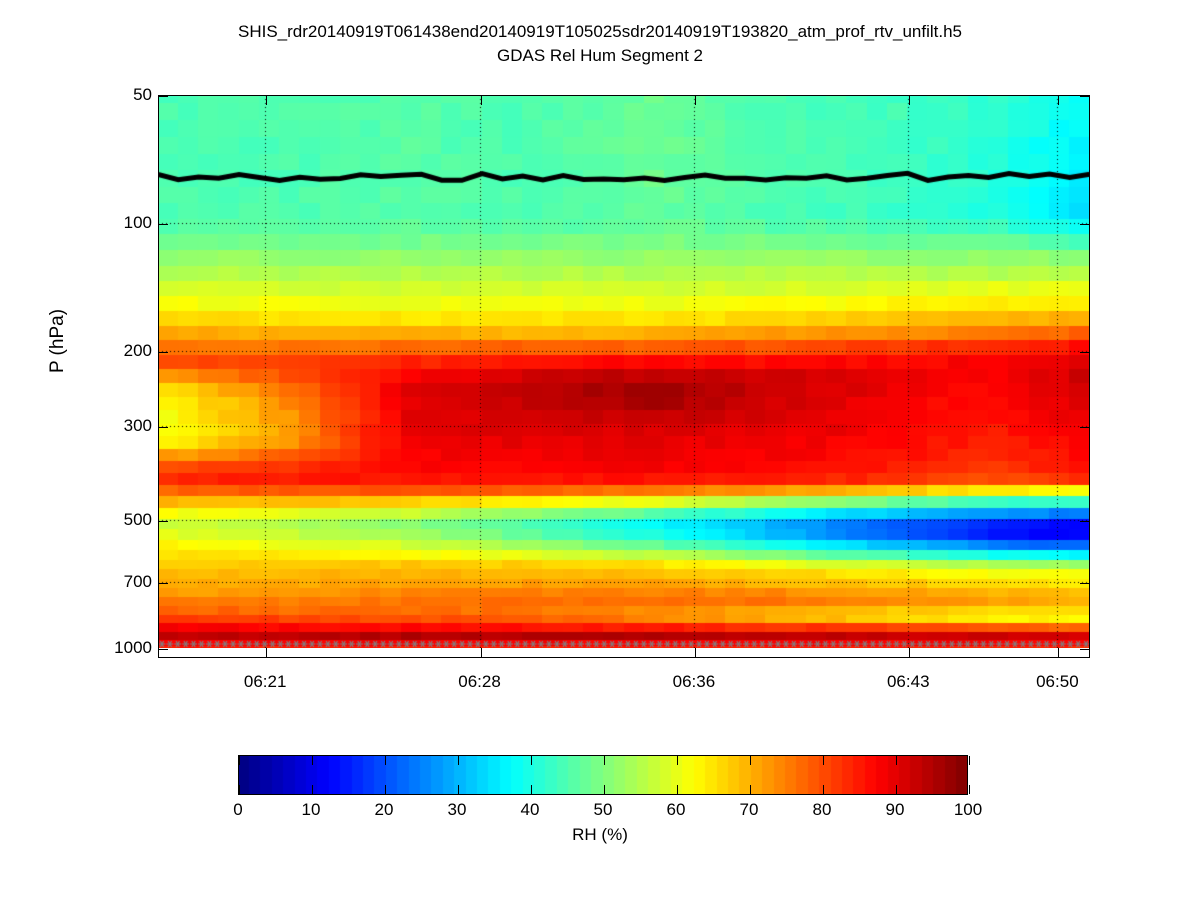 The width and height of the screenshot is (1200, 900). Describe the element at coordinates (479, 681) in the screenshot. I see `x-tick-label: 06:28` at that location.